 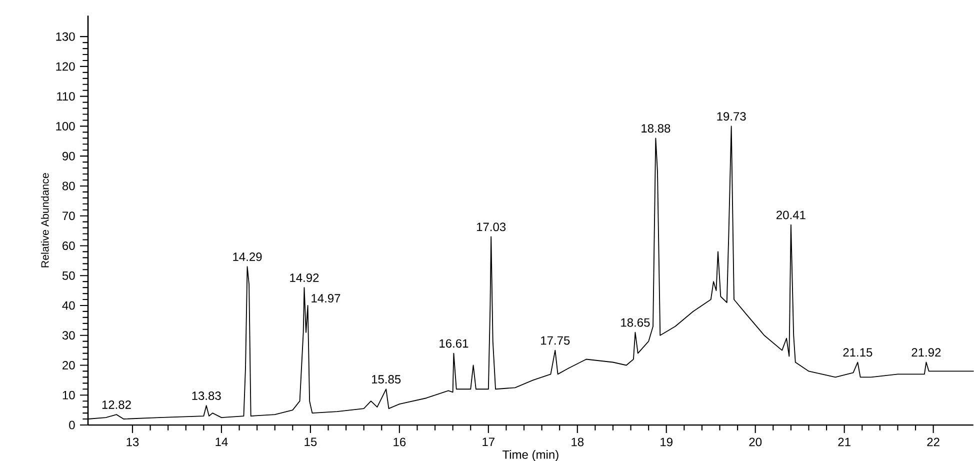 I want to click on y-tick-label: 40, so click(x=68, y=305).